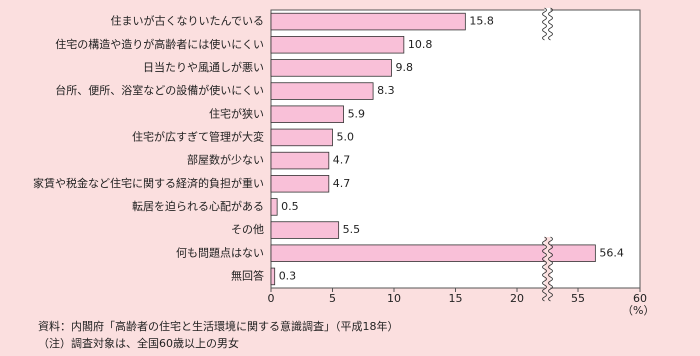 The height and width of the screenshot is (356, 700). Describe the element at coordinates (332, 298) in the screenshot. I see `x-tick-label: 5` at that location.